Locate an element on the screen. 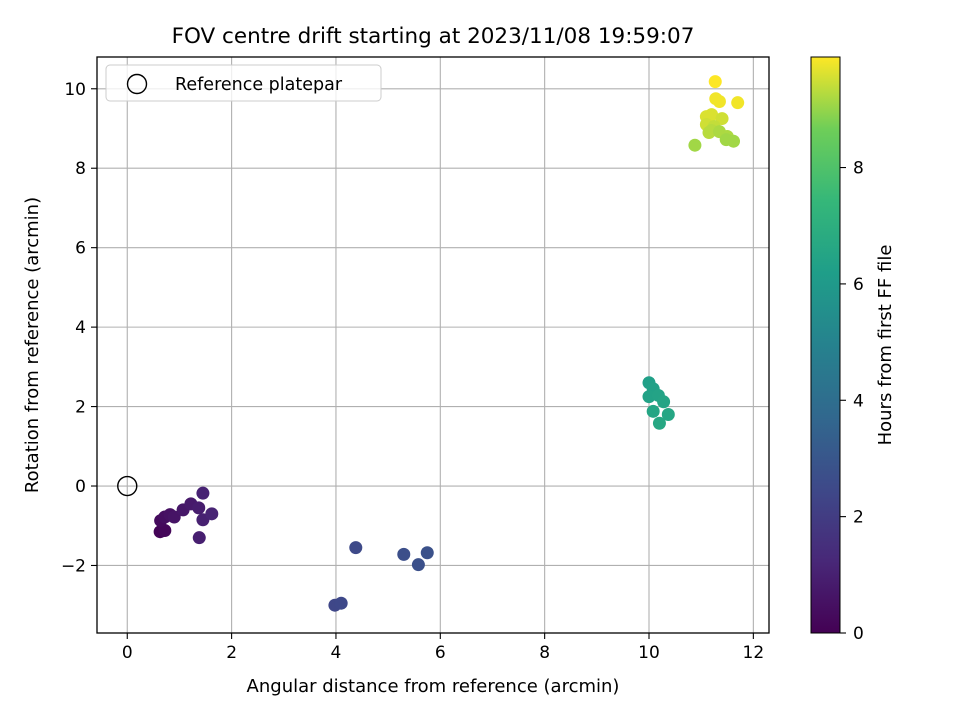 The image size is (960, 720). y-tick-label: 2 is located at coordinates (80, 408).